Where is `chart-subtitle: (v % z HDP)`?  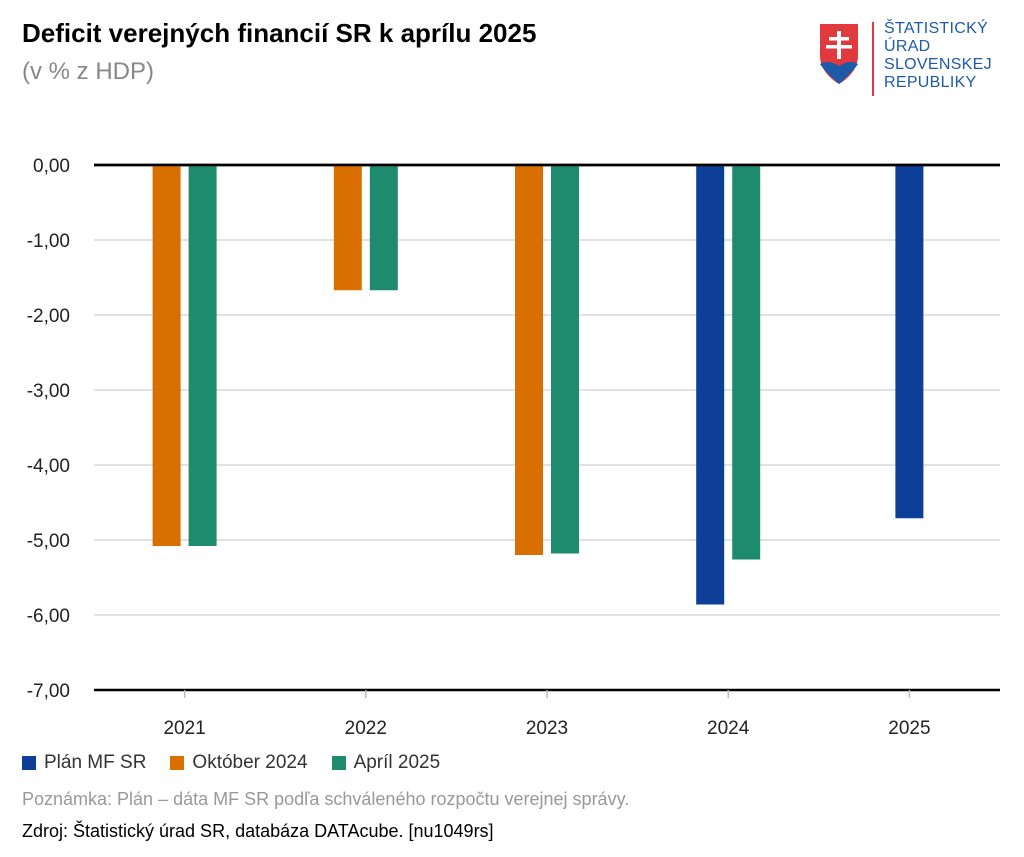 chart-subtitle: (v % z HDP) is located at coordinates (88, 71).